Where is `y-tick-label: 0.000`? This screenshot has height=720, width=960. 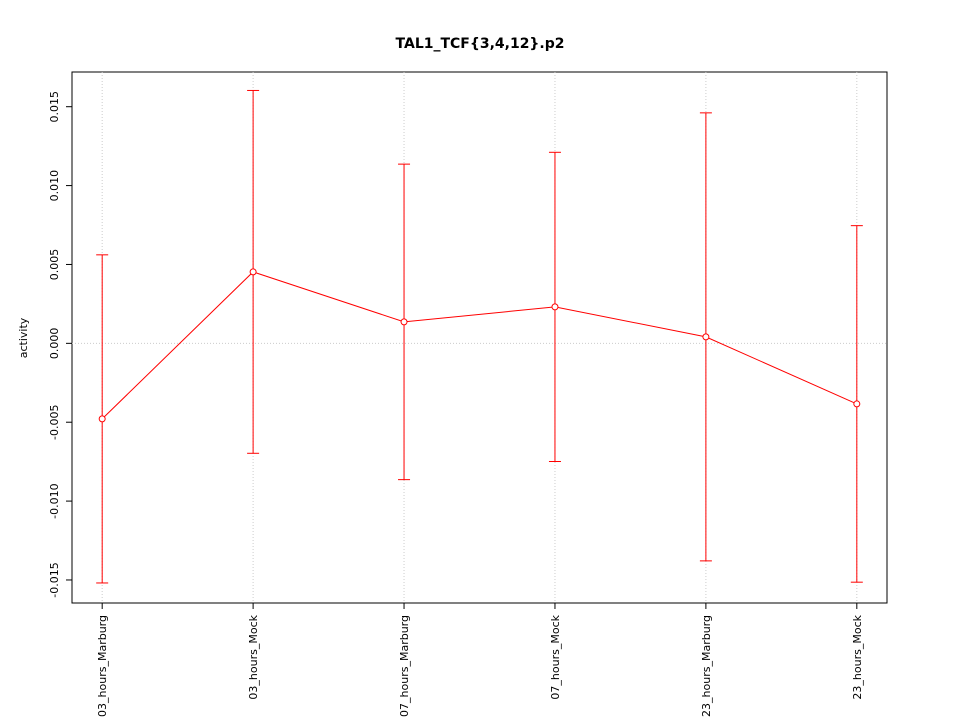
y-tick-label: 0.000 is located at coordinates (54, 344).